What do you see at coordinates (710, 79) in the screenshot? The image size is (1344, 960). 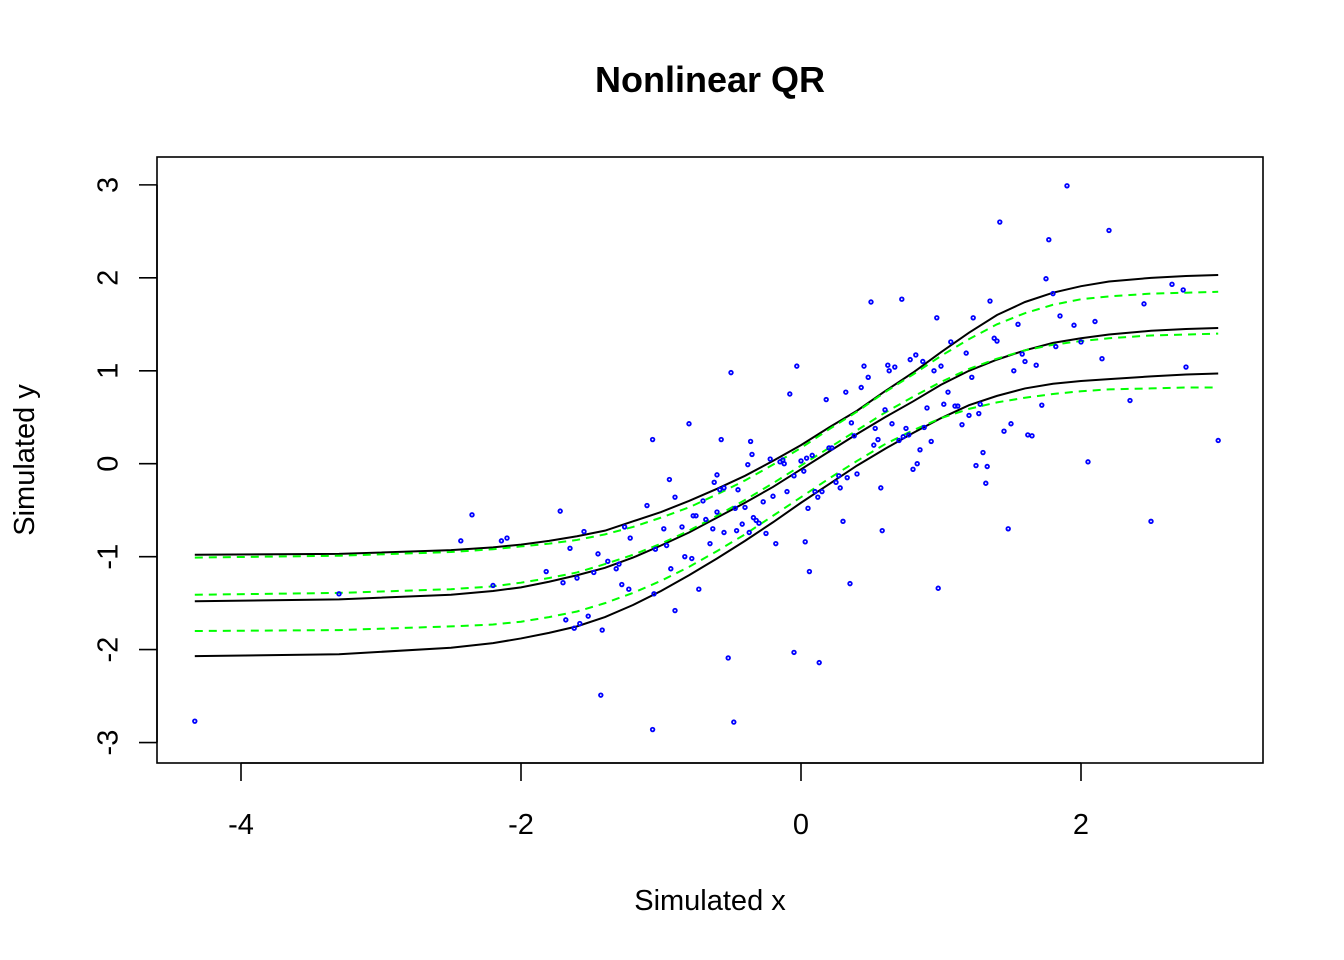 I see `chart-title: Nonlinear QR` at bounding box center [710, 79].